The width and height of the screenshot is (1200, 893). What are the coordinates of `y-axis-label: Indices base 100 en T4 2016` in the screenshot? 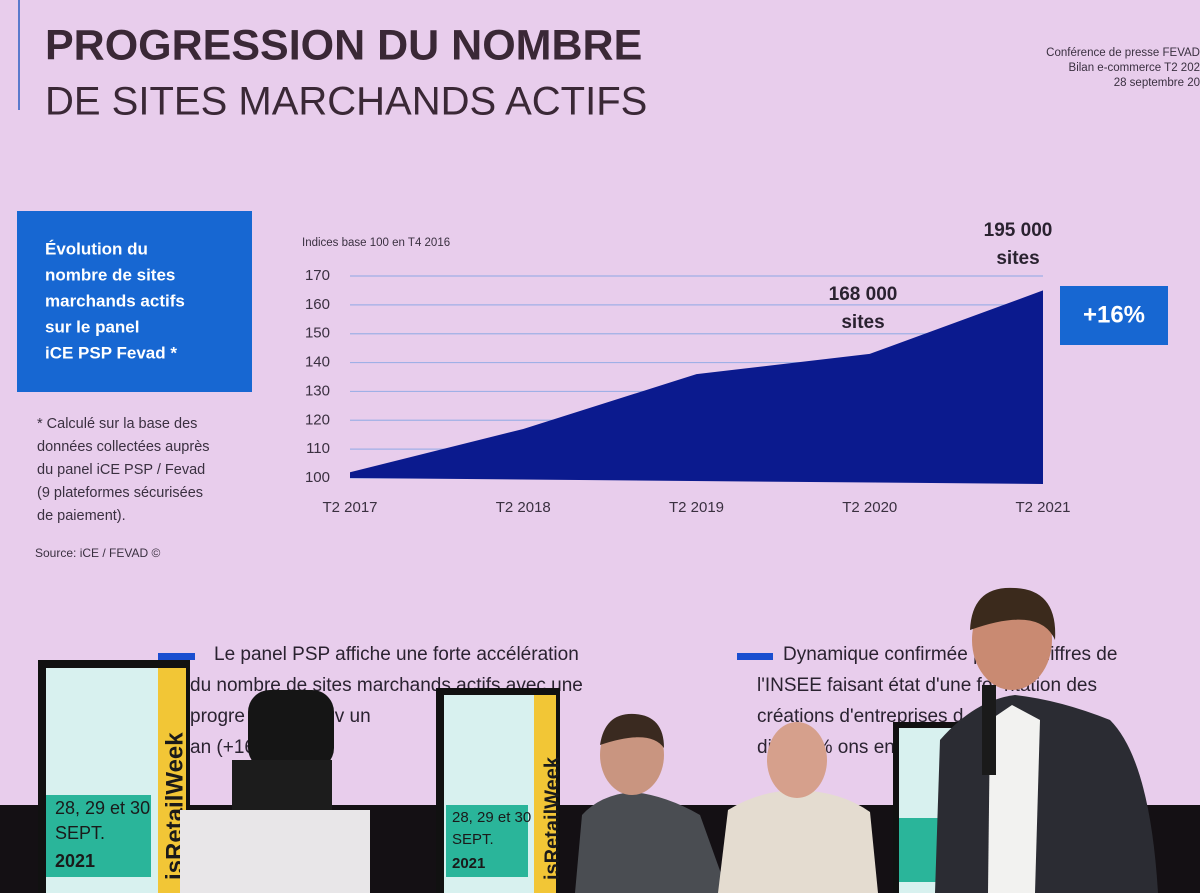 It's located at (376, 243).